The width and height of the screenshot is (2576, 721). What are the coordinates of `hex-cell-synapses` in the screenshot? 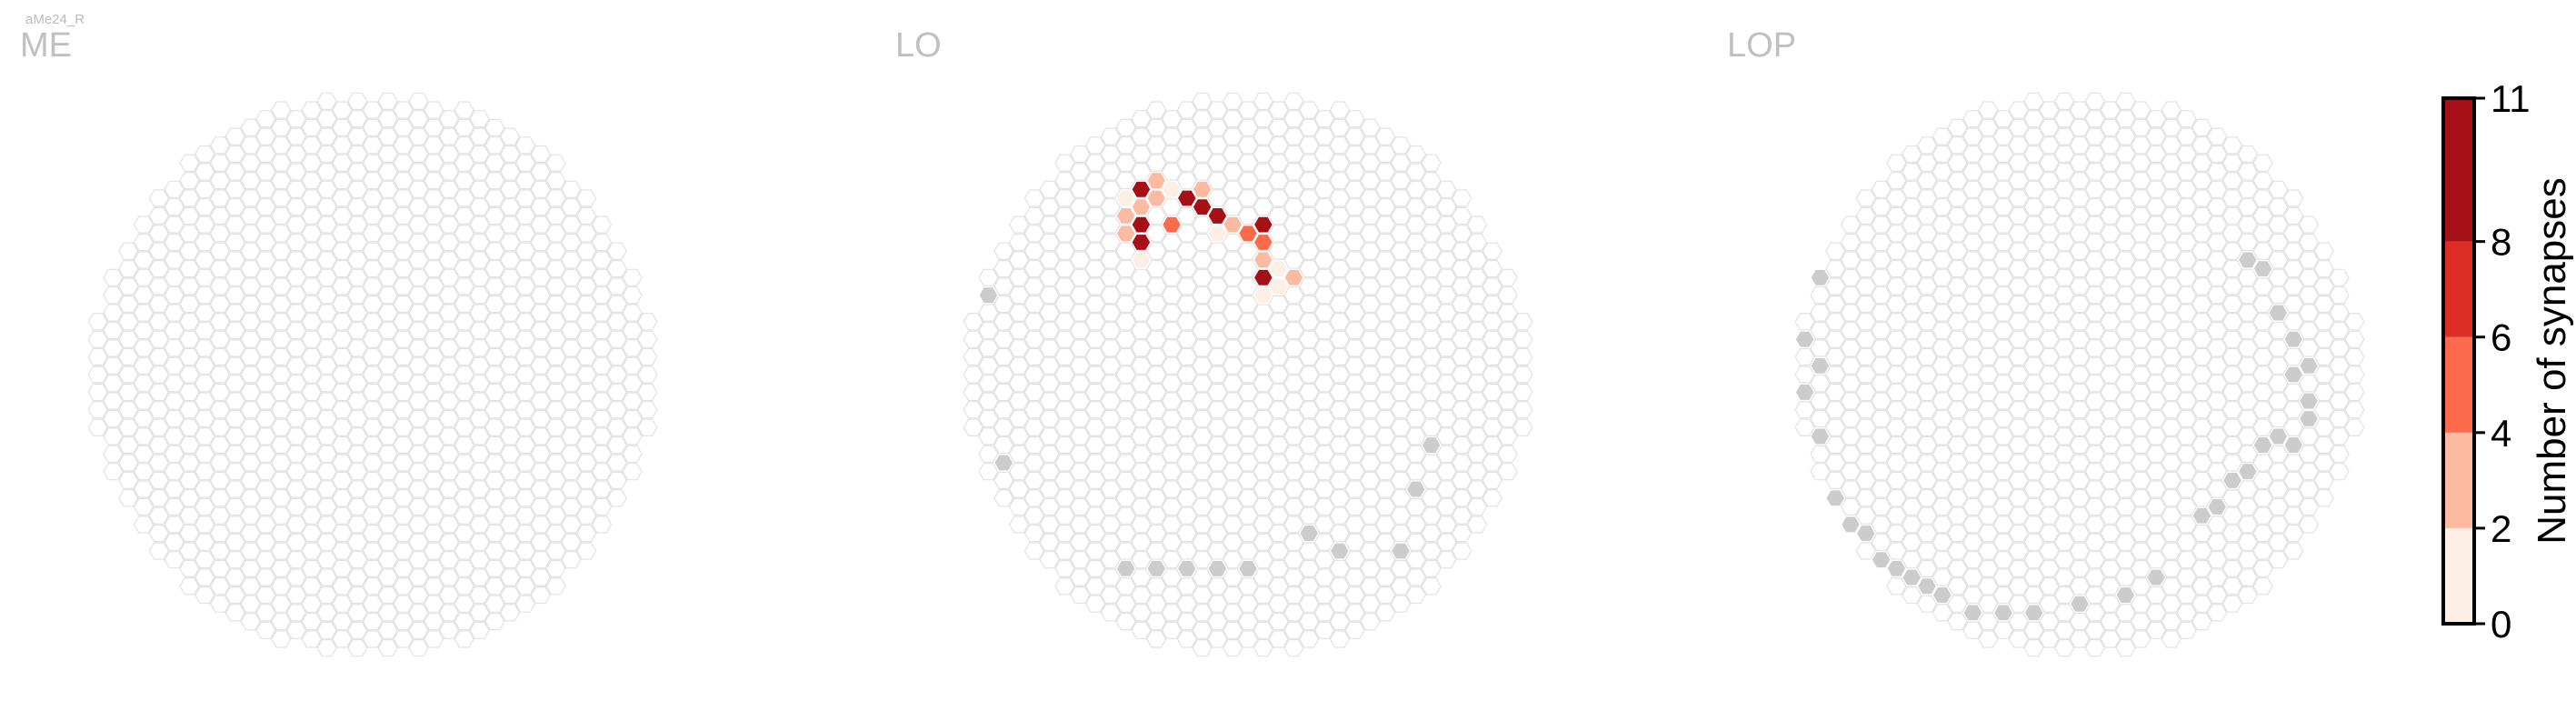 It's located at (1172, 189).